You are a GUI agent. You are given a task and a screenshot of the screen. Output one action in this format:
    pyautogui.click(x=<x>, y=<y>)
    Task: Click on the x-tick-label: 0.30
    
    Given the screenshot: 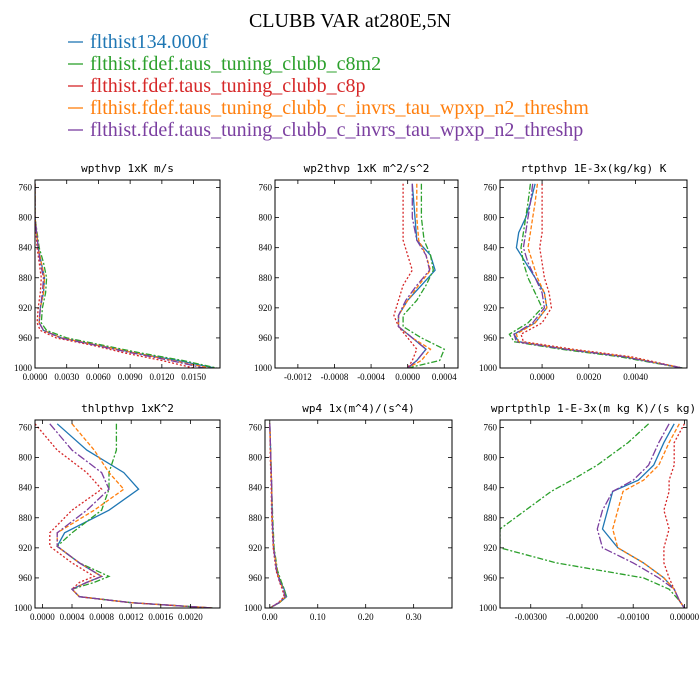 What is the action you would take?
    pyautogui.click(x=414, y=617)
    